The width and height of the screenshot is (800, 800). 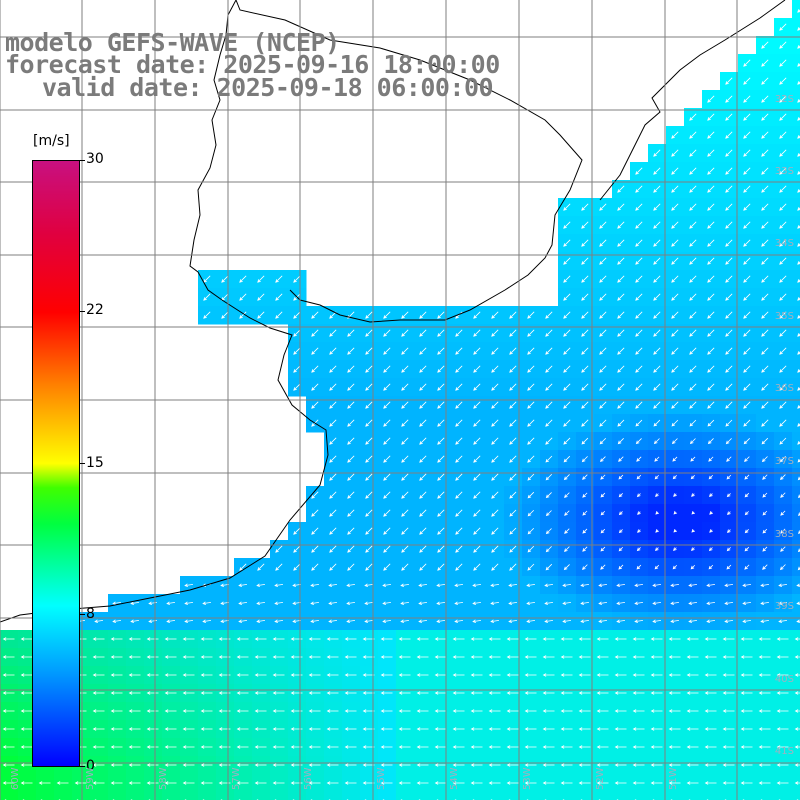 What do you see at coordinates (90, 778) in the screenshot?
I see `longitude-label: 59W` at bounding box center [90, 778].